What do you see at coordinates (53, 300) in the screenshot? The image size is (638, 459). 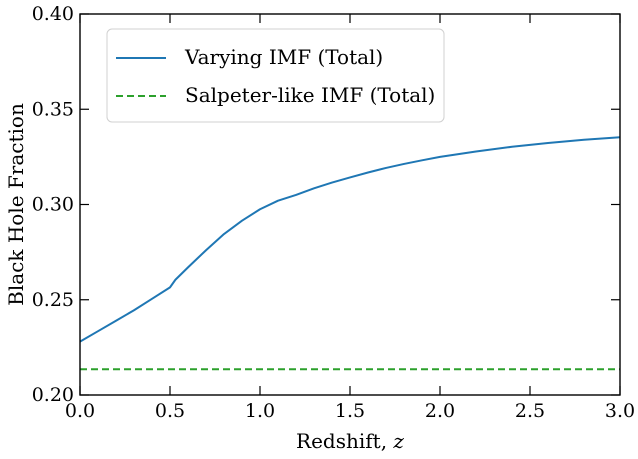 I see `y-tick-label: 0.25` at bounding box center [53, 300].